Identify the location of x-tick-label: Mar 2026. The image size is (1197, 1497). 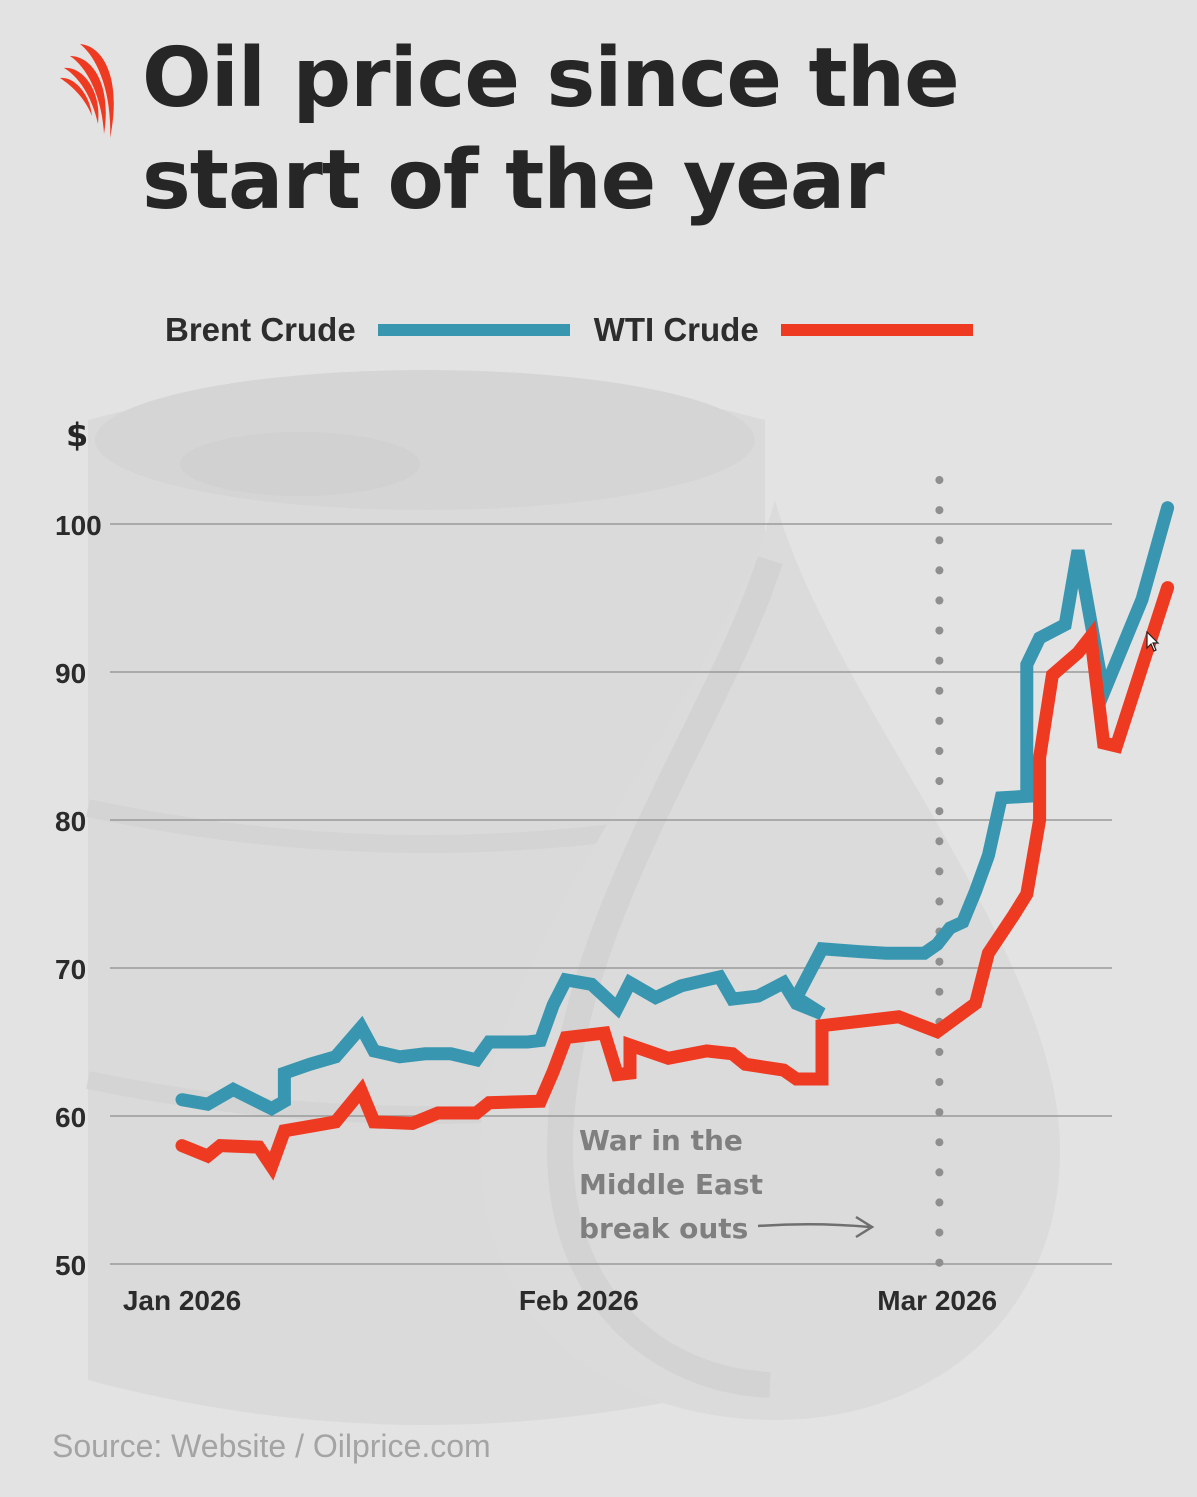
(937, 1300).